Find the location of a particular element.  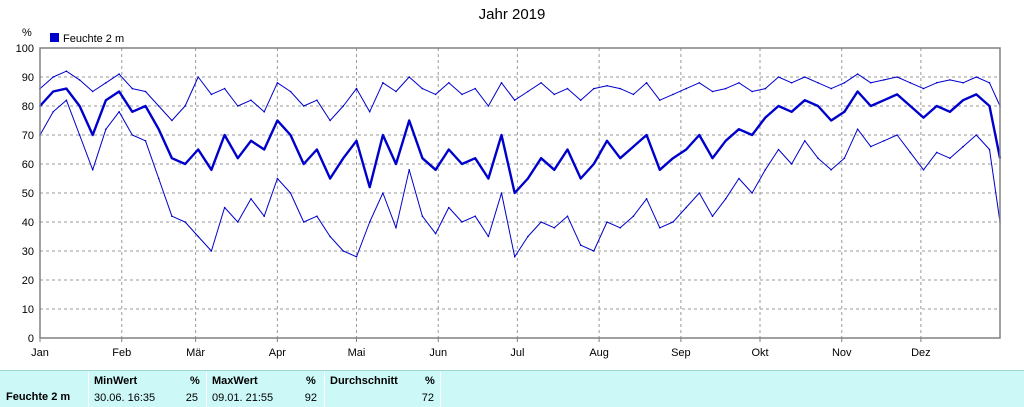

y-tick-label: 50 is located at coordinates (28, 194).